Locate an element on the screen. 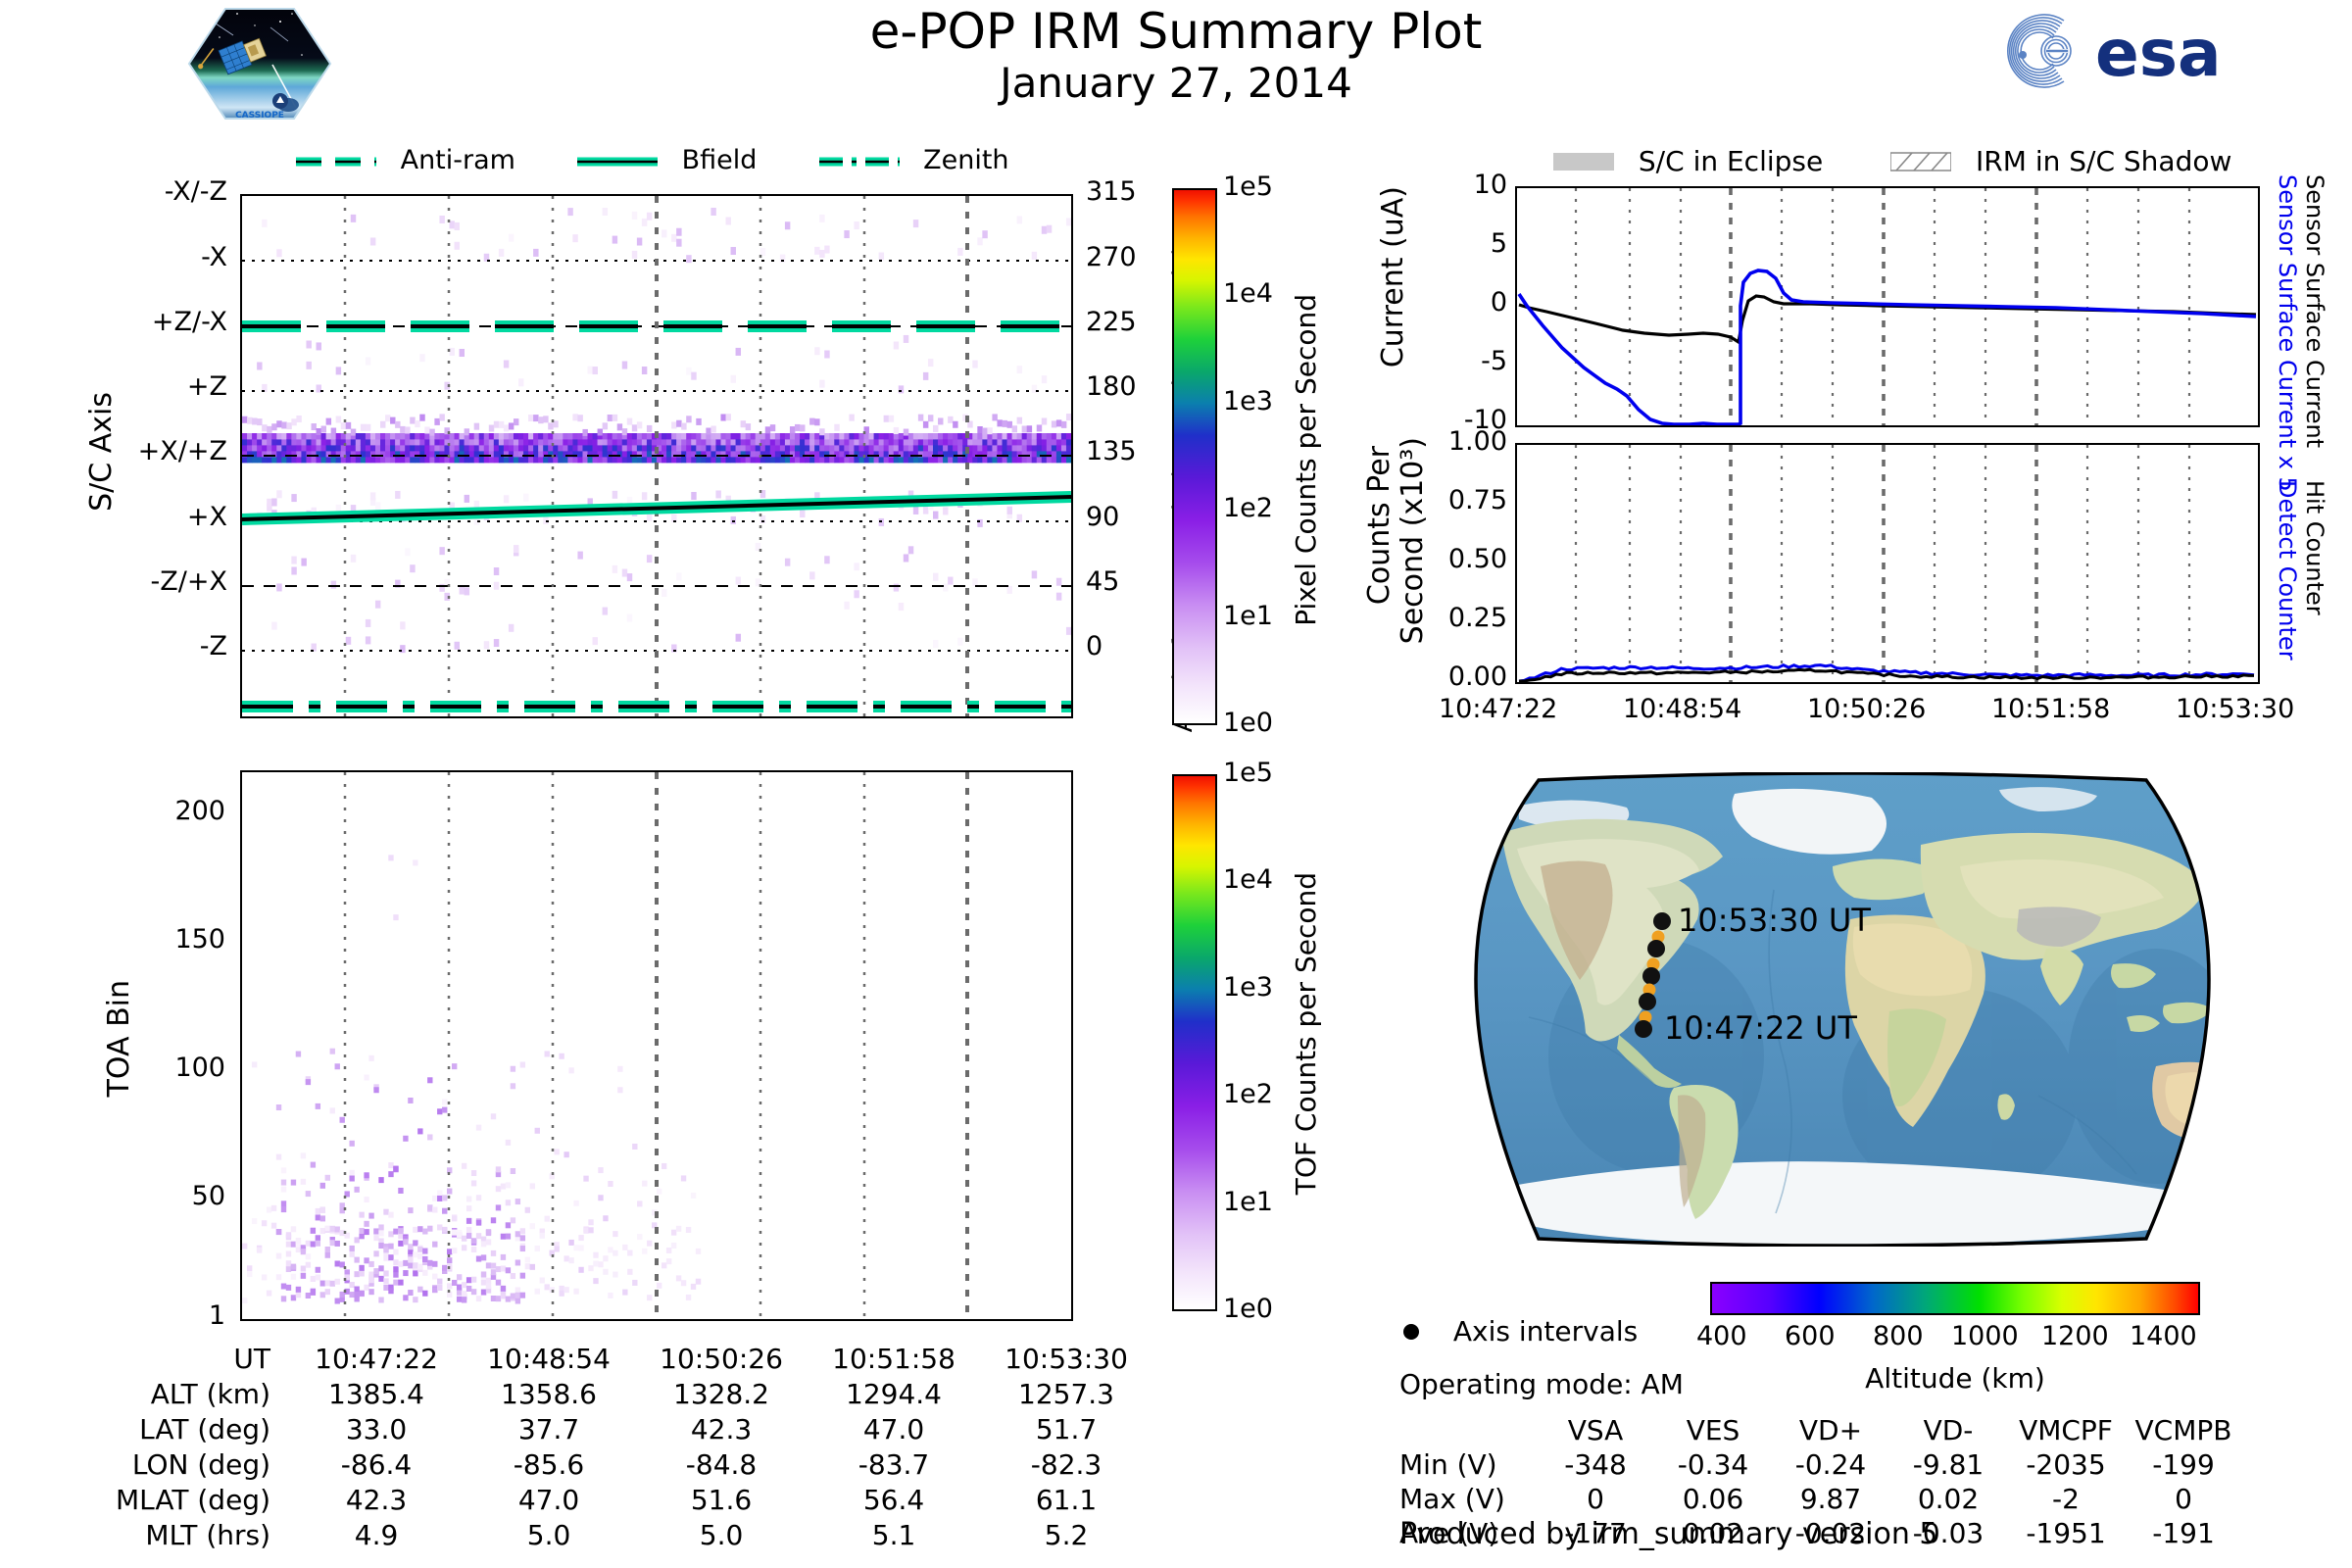 This screenshot has width=2352, height=1568. counts-xtick-0: 10:47:22 is located at coordinates (1498, 709).